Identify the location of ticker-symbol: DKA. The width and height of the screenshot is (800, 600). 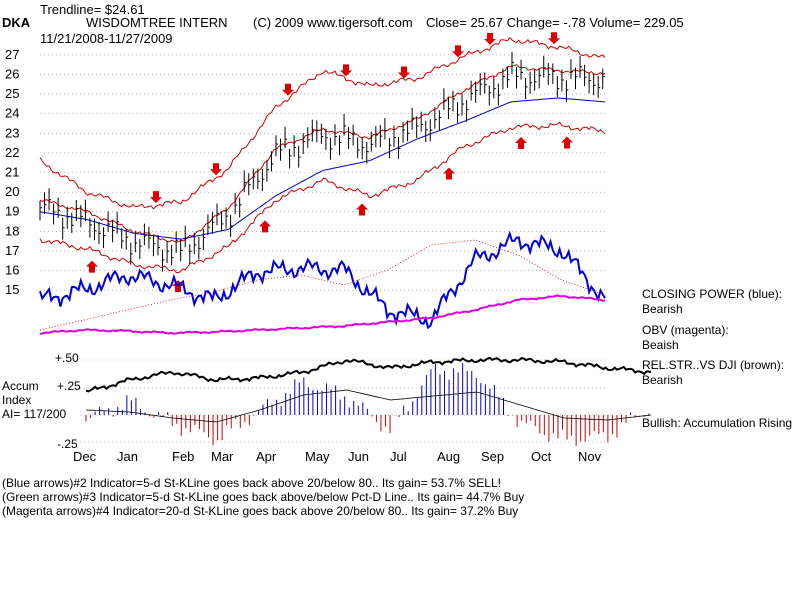
(16, 22).